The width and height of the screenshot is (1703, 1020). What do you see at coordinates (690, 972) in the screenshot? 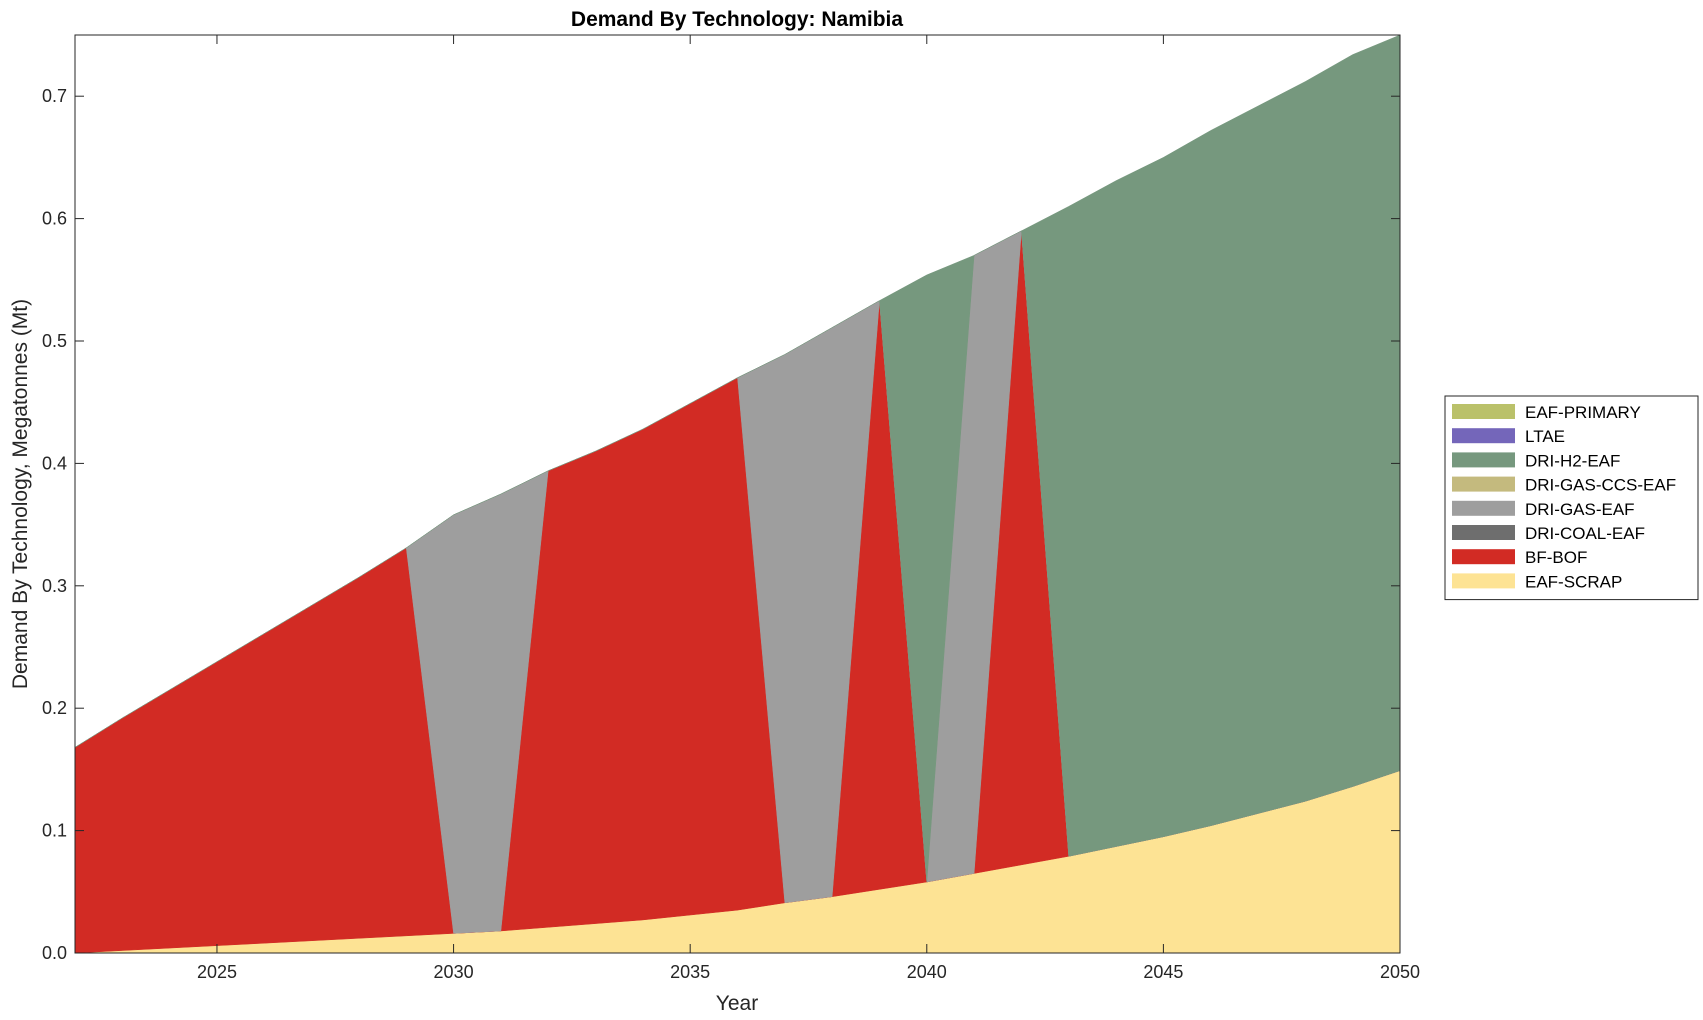
I see `x-tick-label: 2035` at bounding box center [690, 972].